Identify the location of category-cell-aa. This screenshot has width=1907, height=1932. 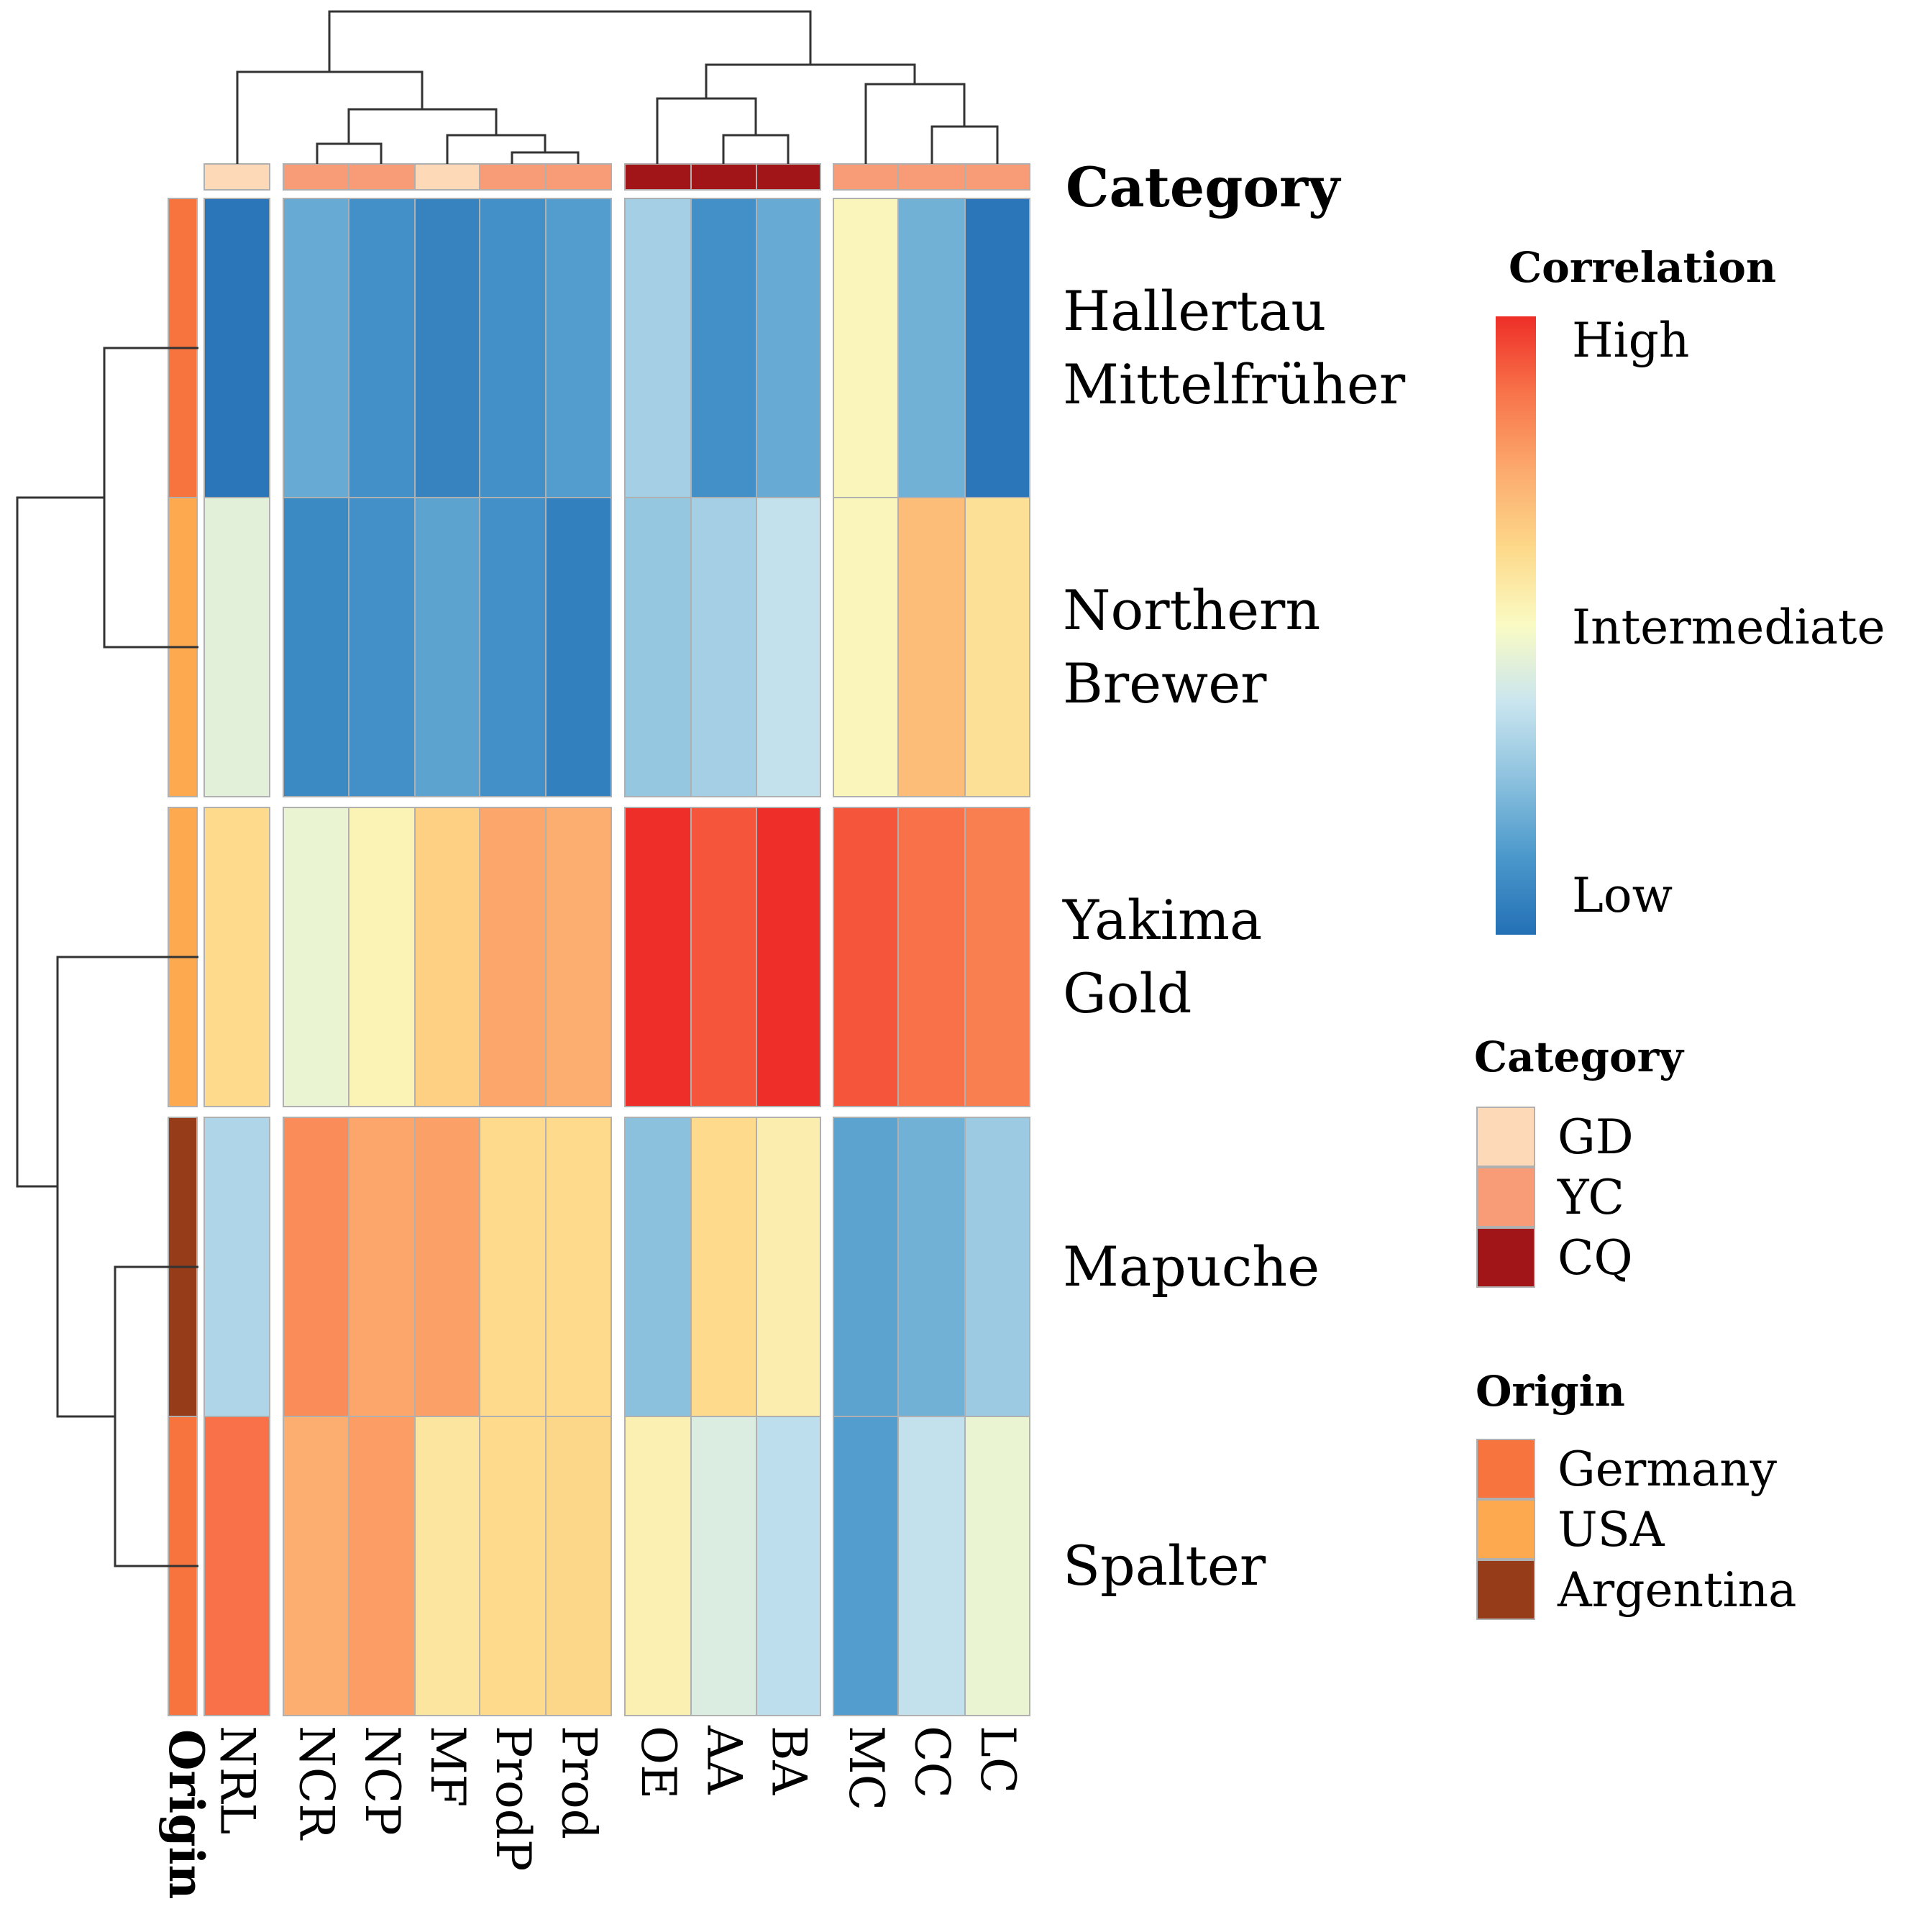
(723, 177).